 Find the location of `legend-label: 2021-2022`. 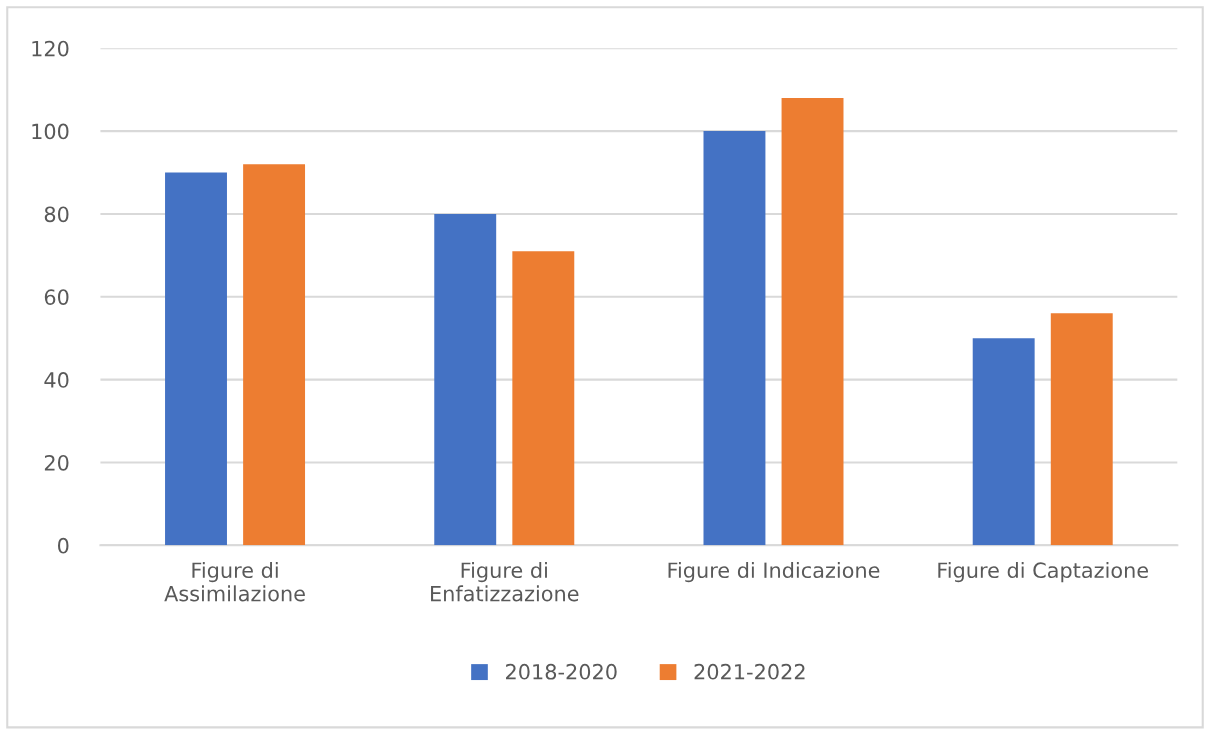

legend-label: 2021-2022 is located at coordinates (749, 671).